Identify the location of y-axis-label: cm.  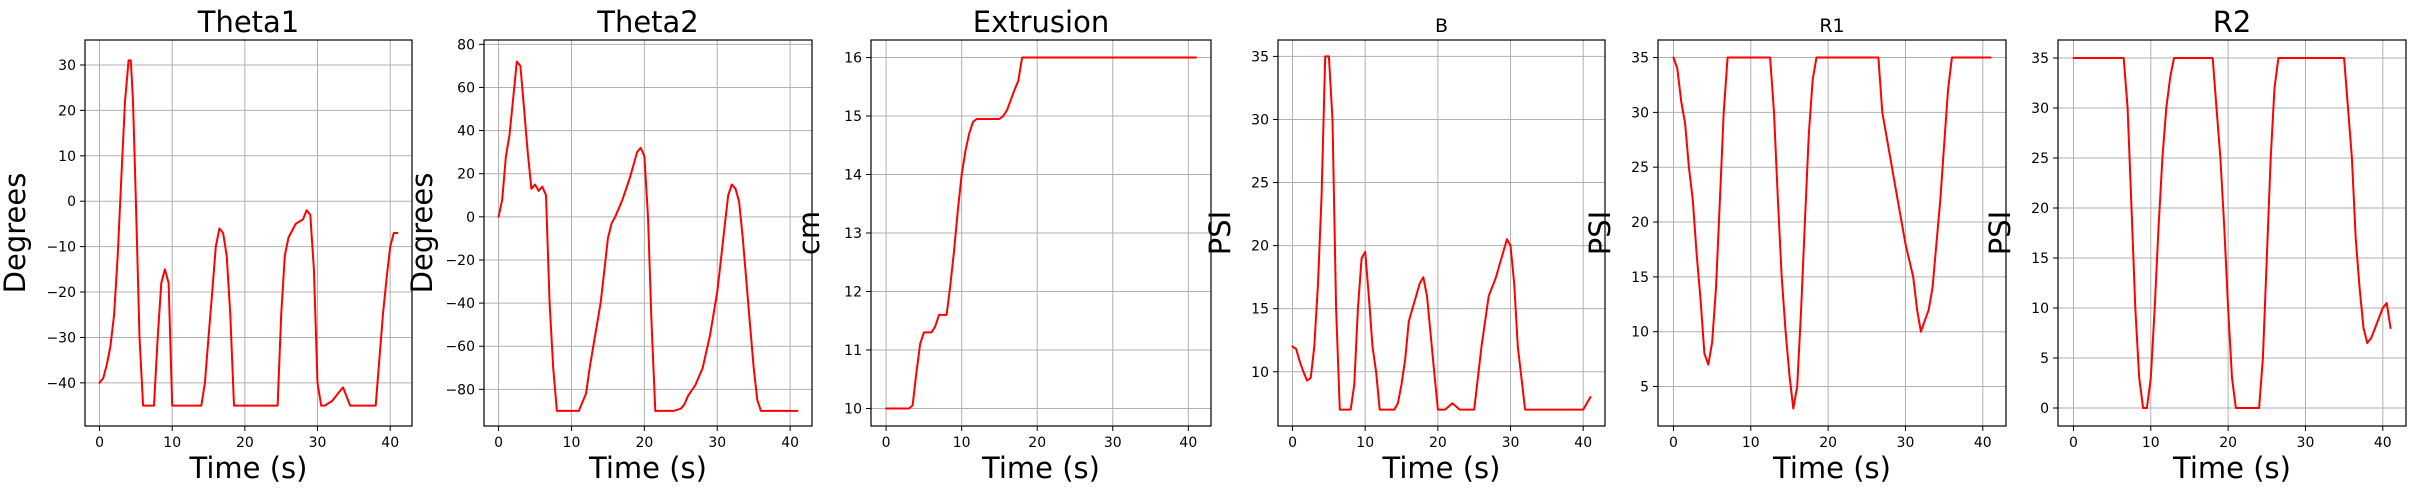
(809, 233).